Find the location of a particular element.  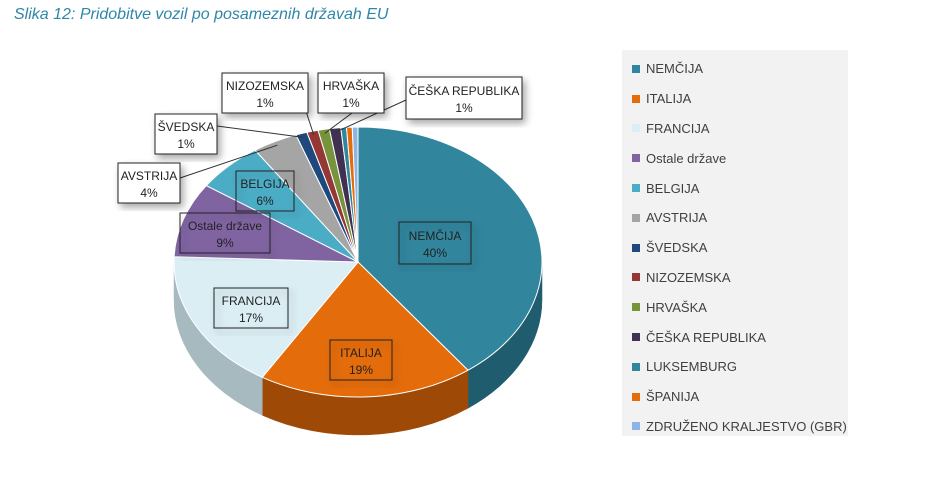

data-label-value-8: 1% is located at coordinates (351, 103).